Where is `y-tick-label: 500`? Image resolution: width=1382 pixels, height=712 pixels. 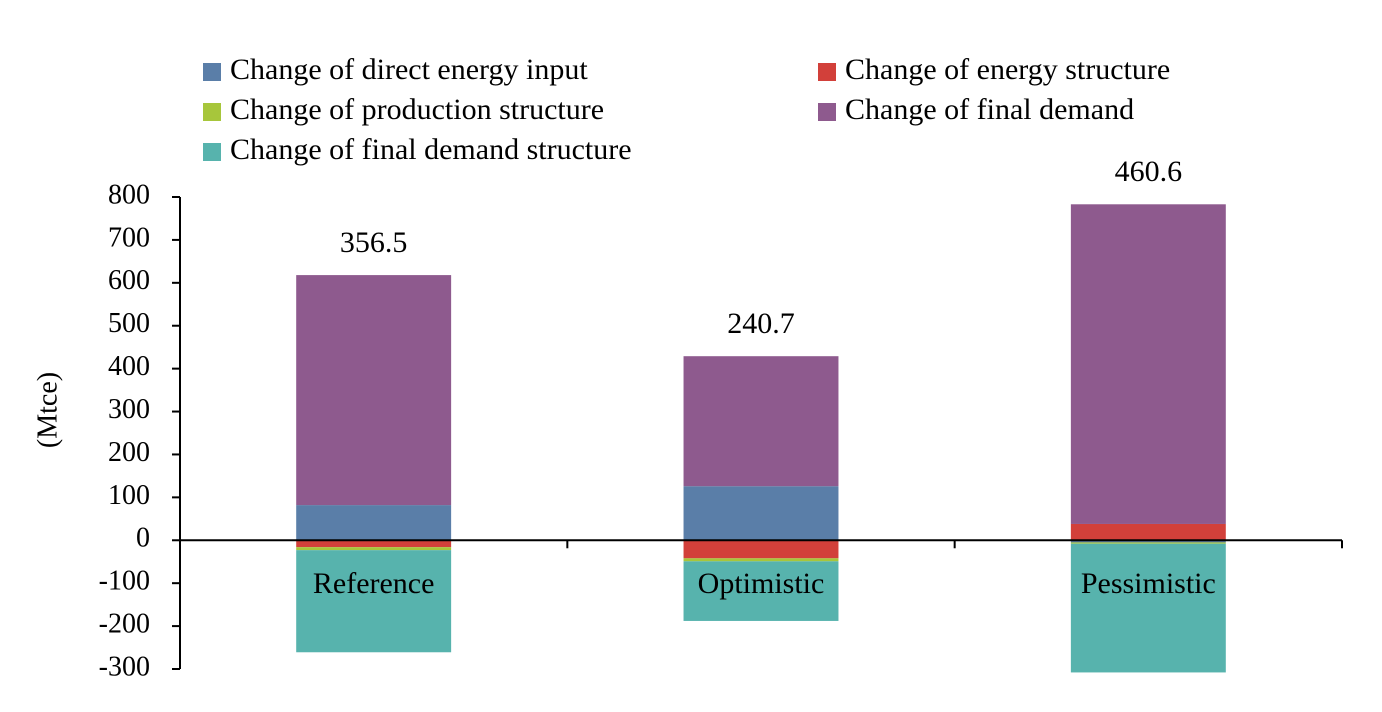 y-tick-label: 500 is located at coordinates (129, 323).